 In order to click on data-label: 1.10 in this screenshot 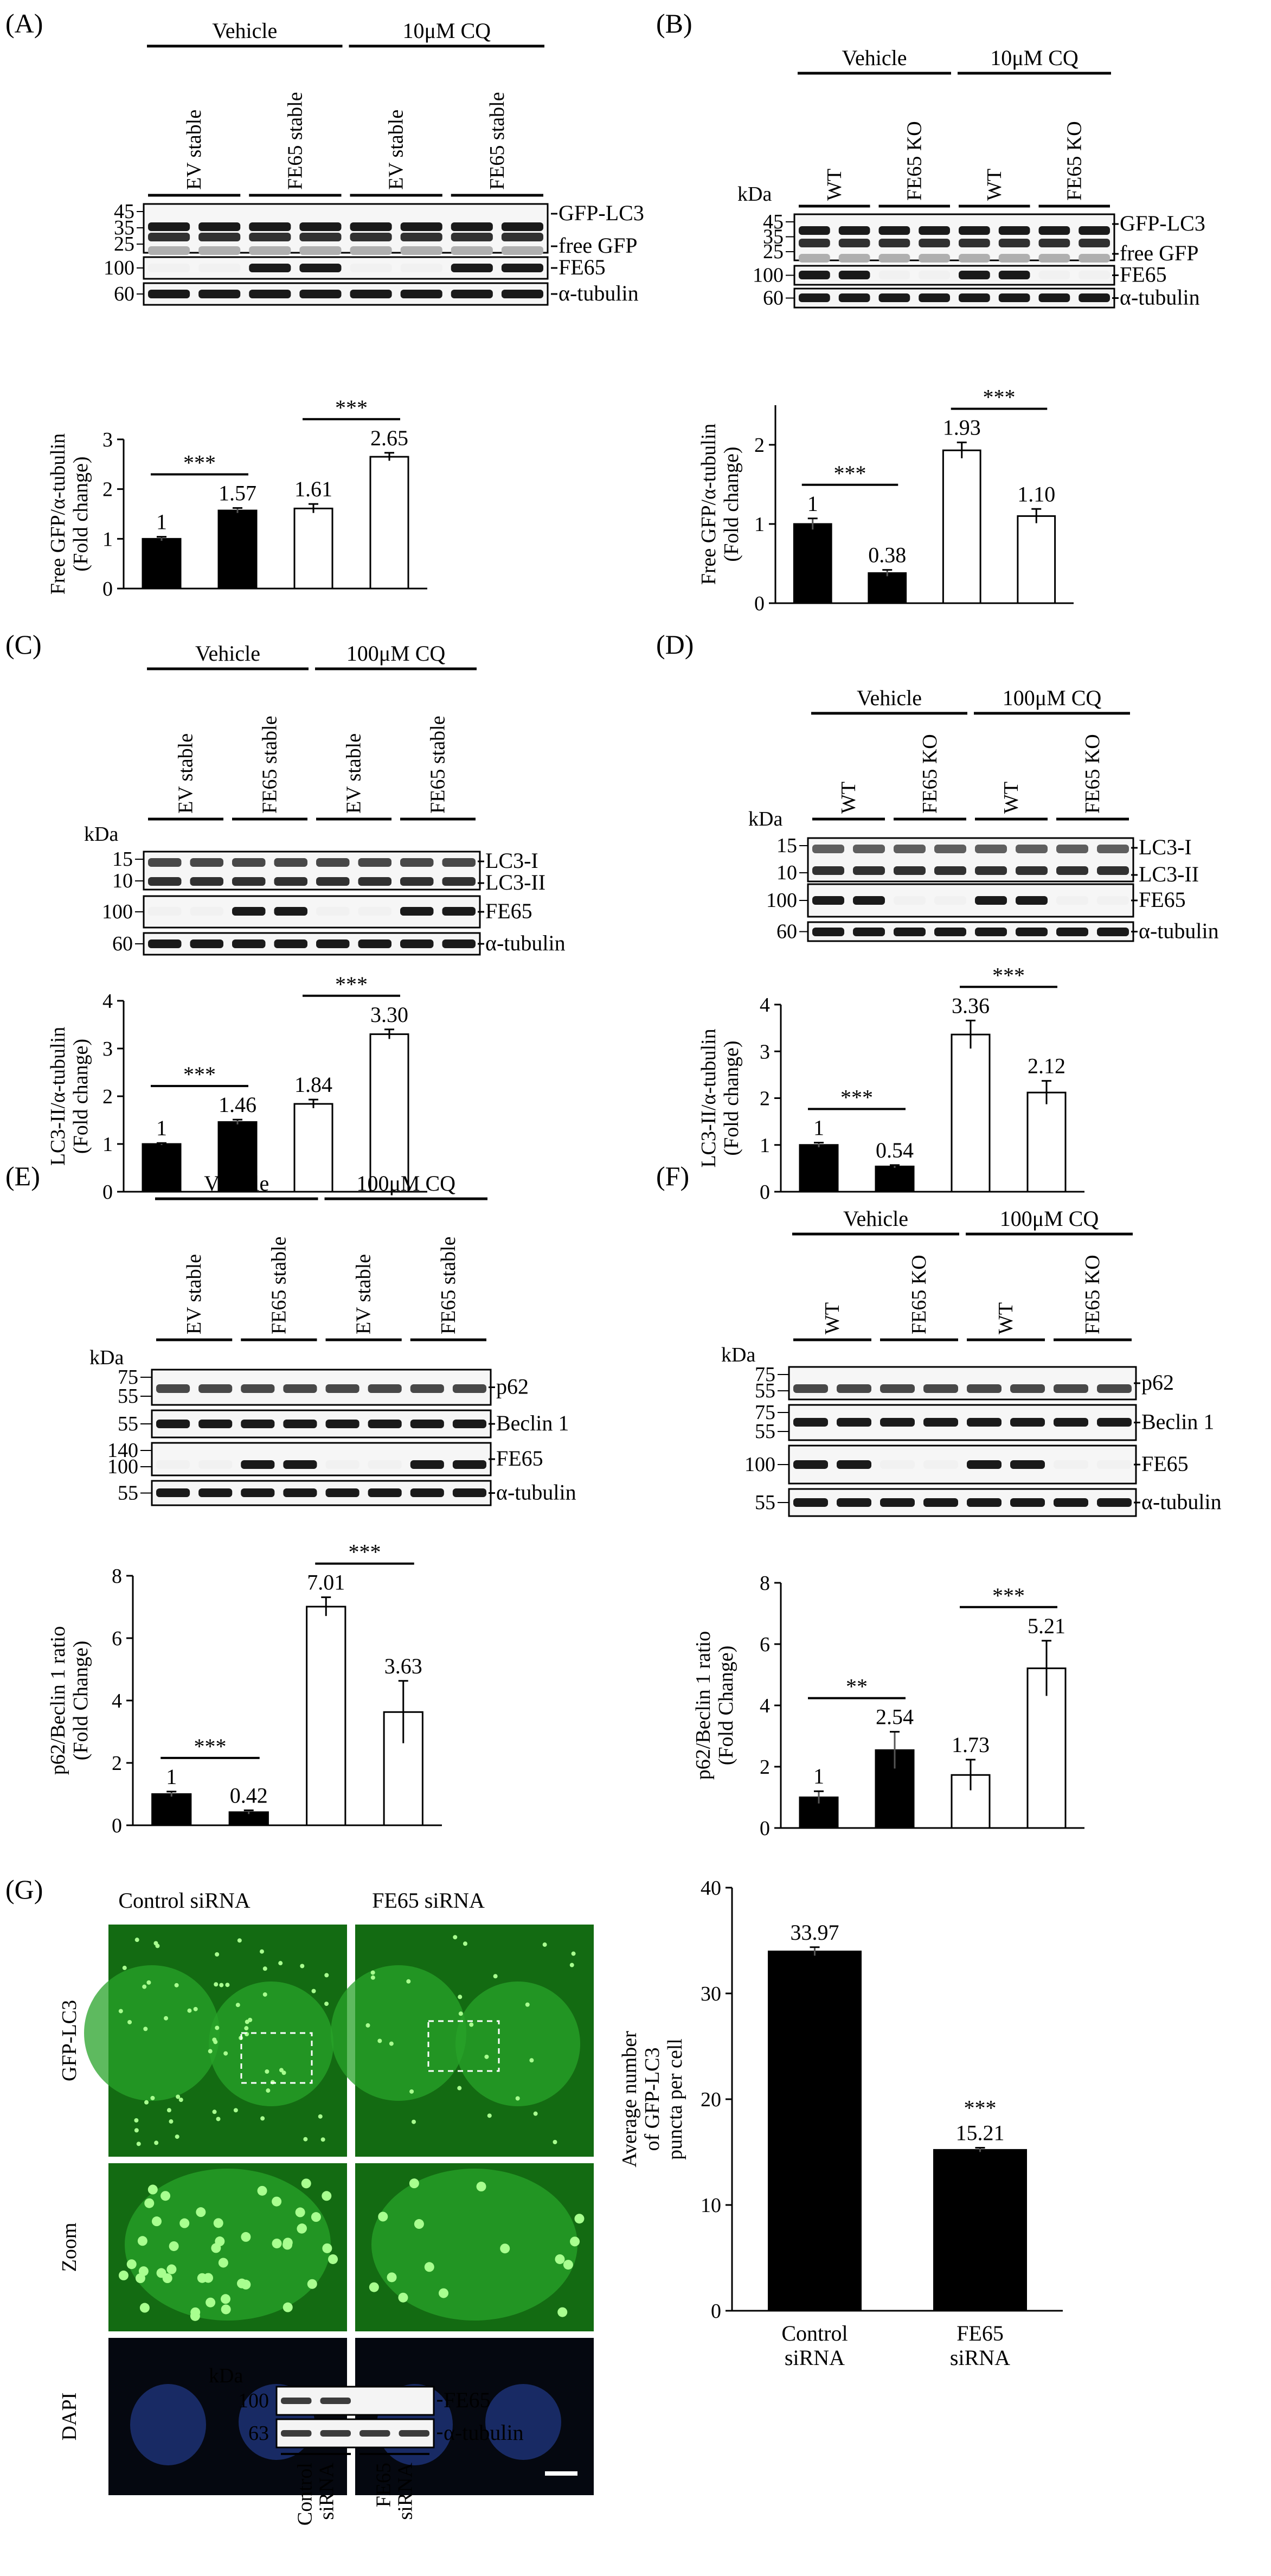, I will do `click(1036, 494)`.